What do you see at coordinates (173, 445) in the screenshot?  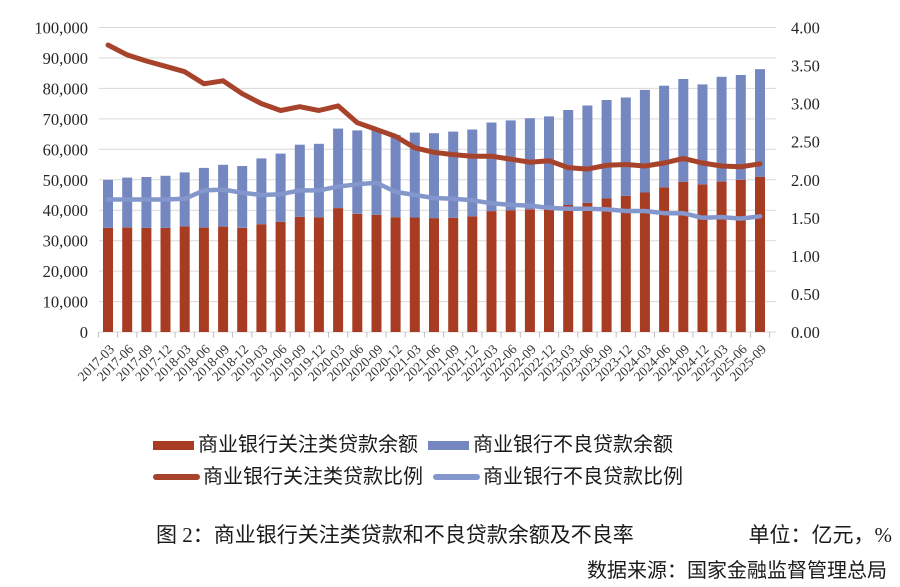 I see `legend-bar-swatch-red` at bounding box center [173, 445].